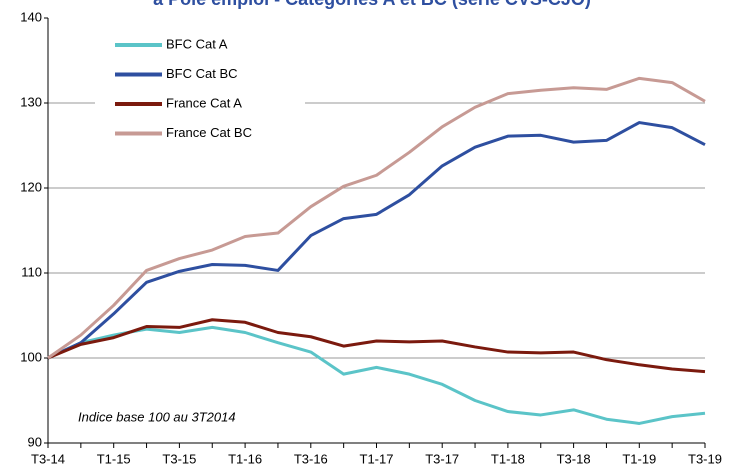 Image resolution: width=729 pixels, height=468 pixels. Describe the element at coordinates (377, 458) in the screenshot. I see `x-tick-label: T1-17` at that location.